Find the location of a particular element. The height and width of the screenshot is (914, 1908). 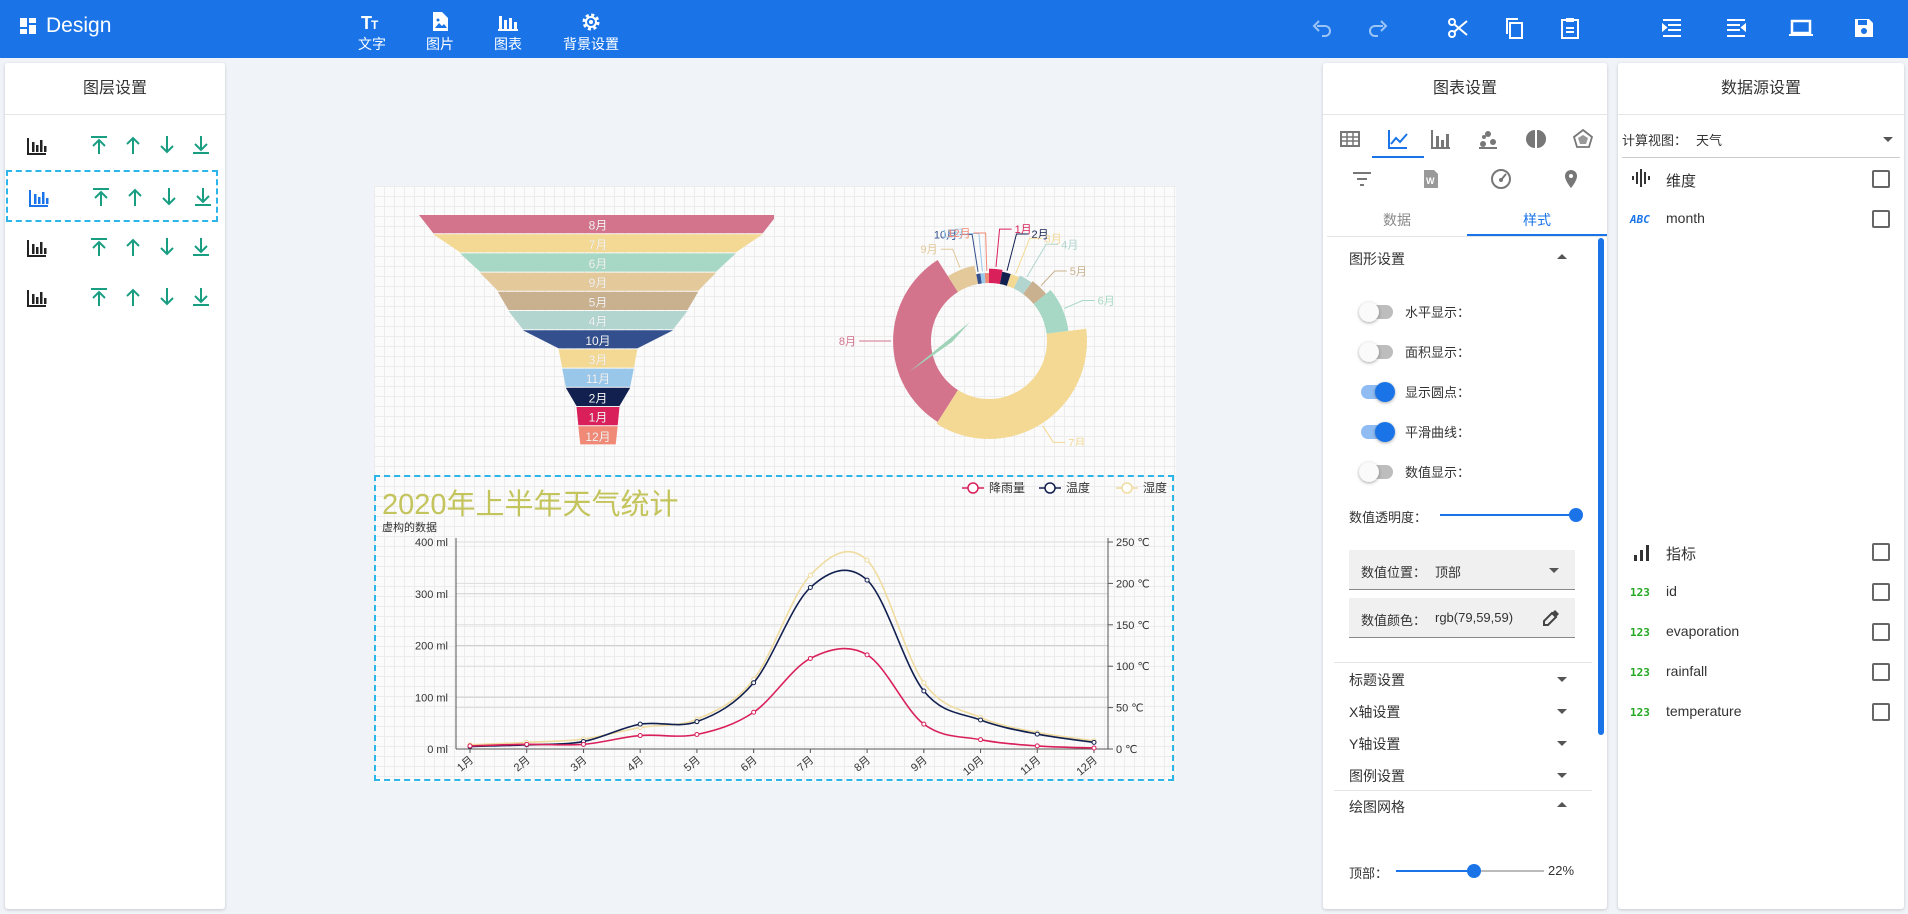

opacity-slider-thumb is located at coordinates (1576, 515).